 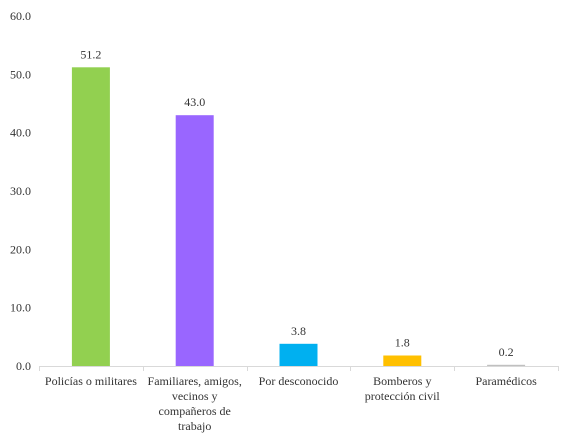 What do you see at coordinates (23, 366) in the screenshot?
I see `y-tick-label: 0.0` at bounding box center [23, 366].